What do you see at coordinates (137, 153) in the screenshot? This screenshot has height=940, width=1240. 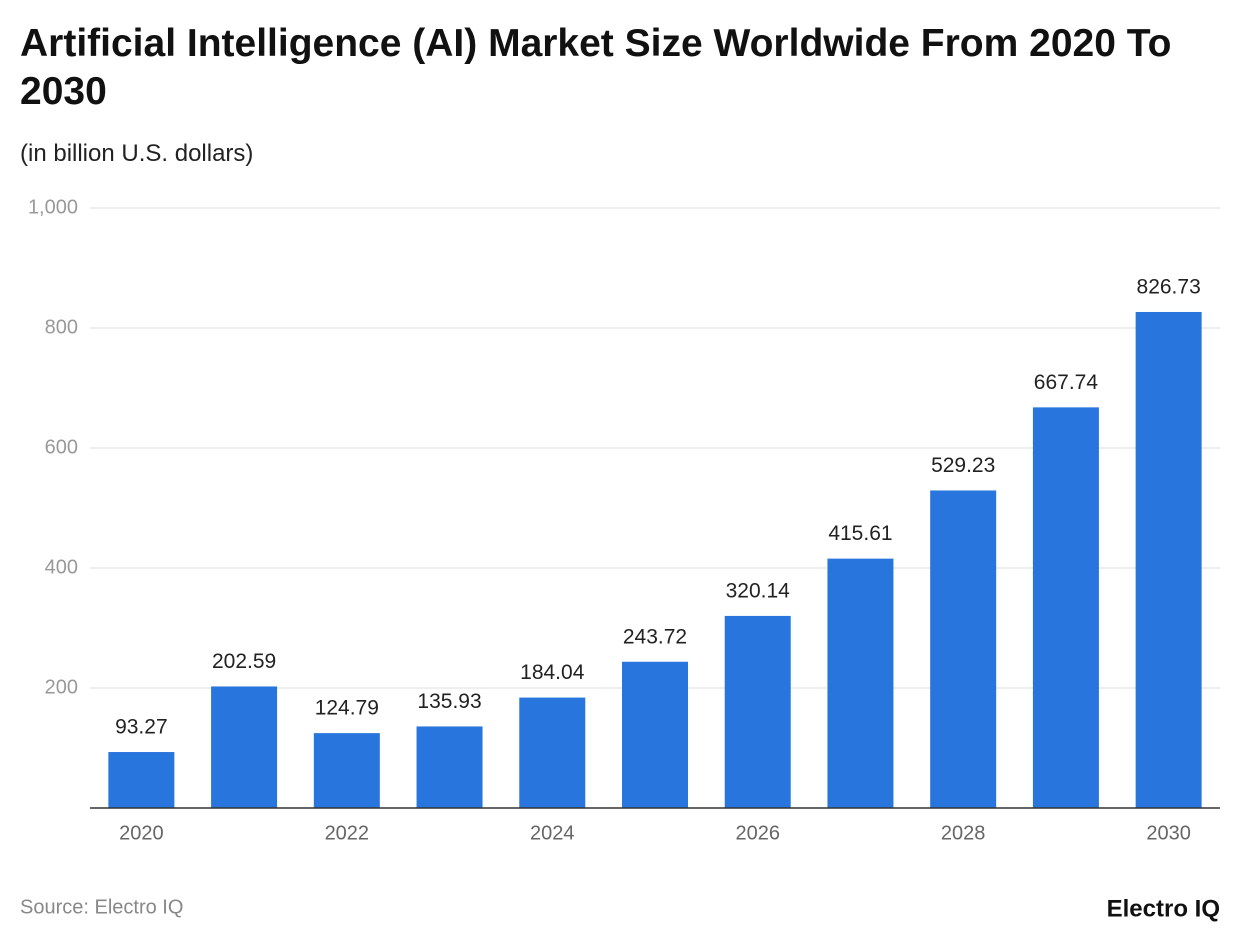 I see `chart-subtitle: (in billion U.S. dollars)` at bounding box center [137, 153].